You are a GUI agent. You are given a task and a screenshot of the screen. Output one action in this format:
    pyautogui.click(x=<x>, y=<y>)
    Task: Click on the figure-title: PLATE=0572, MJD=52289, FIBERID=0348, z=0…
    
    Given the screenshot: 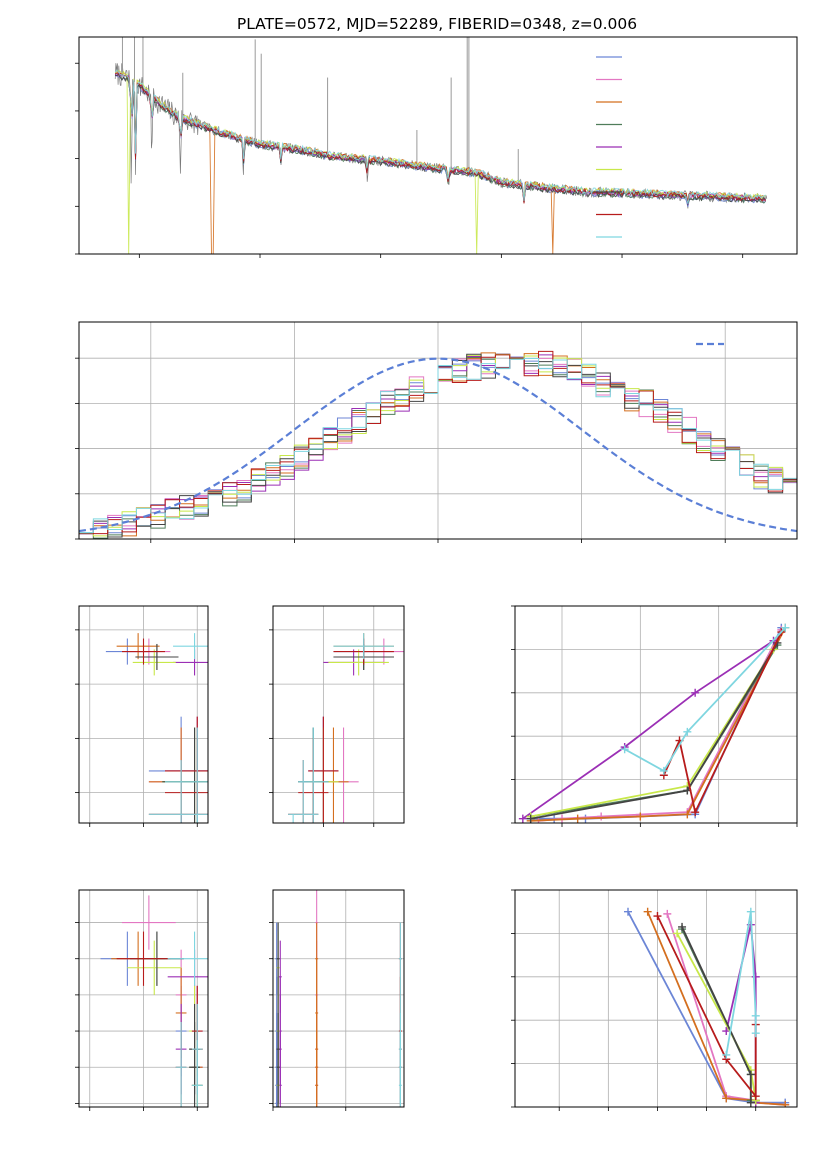 What is the action you would take?
    pyautogui.click(x=437, y=24)
    